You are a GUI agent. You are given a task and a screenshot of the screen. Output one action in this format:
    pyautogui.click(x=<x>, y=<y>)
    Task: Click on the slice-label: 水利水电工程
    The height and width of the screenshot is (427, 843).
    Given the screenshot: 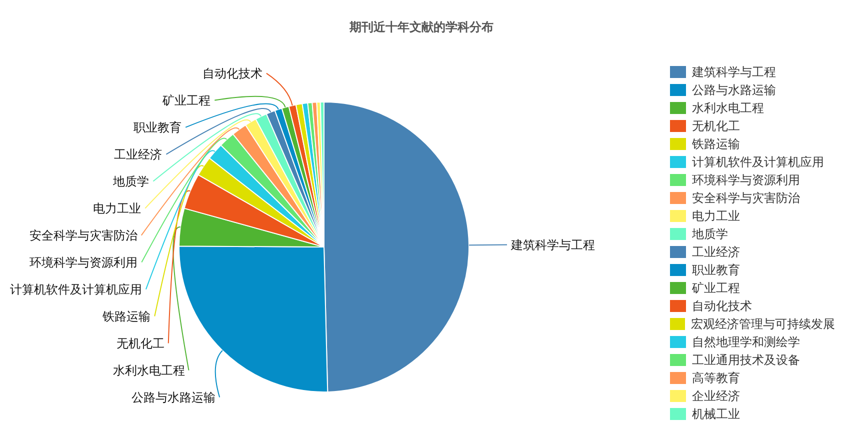 What is the action you would take?
    pyautogui.click(x=148, y=370)
    